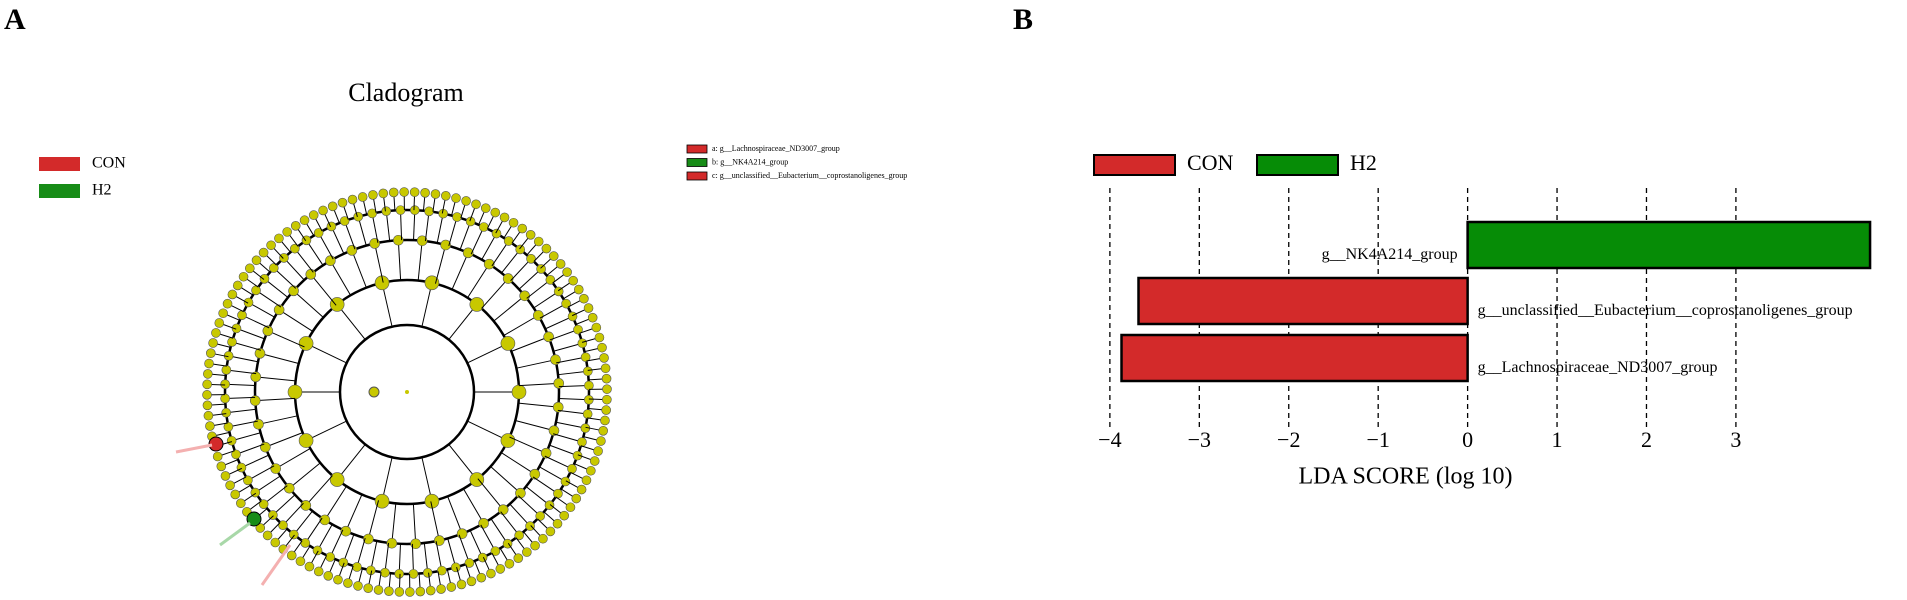 The image size is (1907, 600). Describe the element at coordinates (776, 148) in the screenshot. I see `key-label: a: g__Lachnospiraceae_ND3007_group` at that location.